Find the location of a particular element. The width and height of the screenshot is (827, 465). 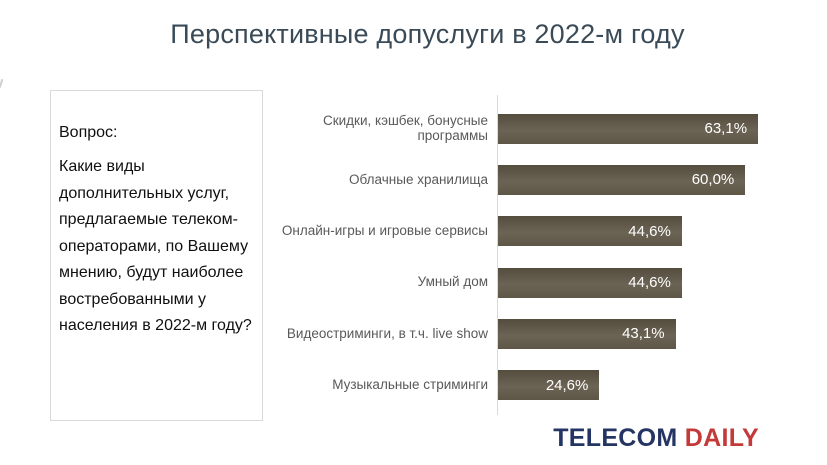

bar: 24,6% is located at coordinates (549, 385).